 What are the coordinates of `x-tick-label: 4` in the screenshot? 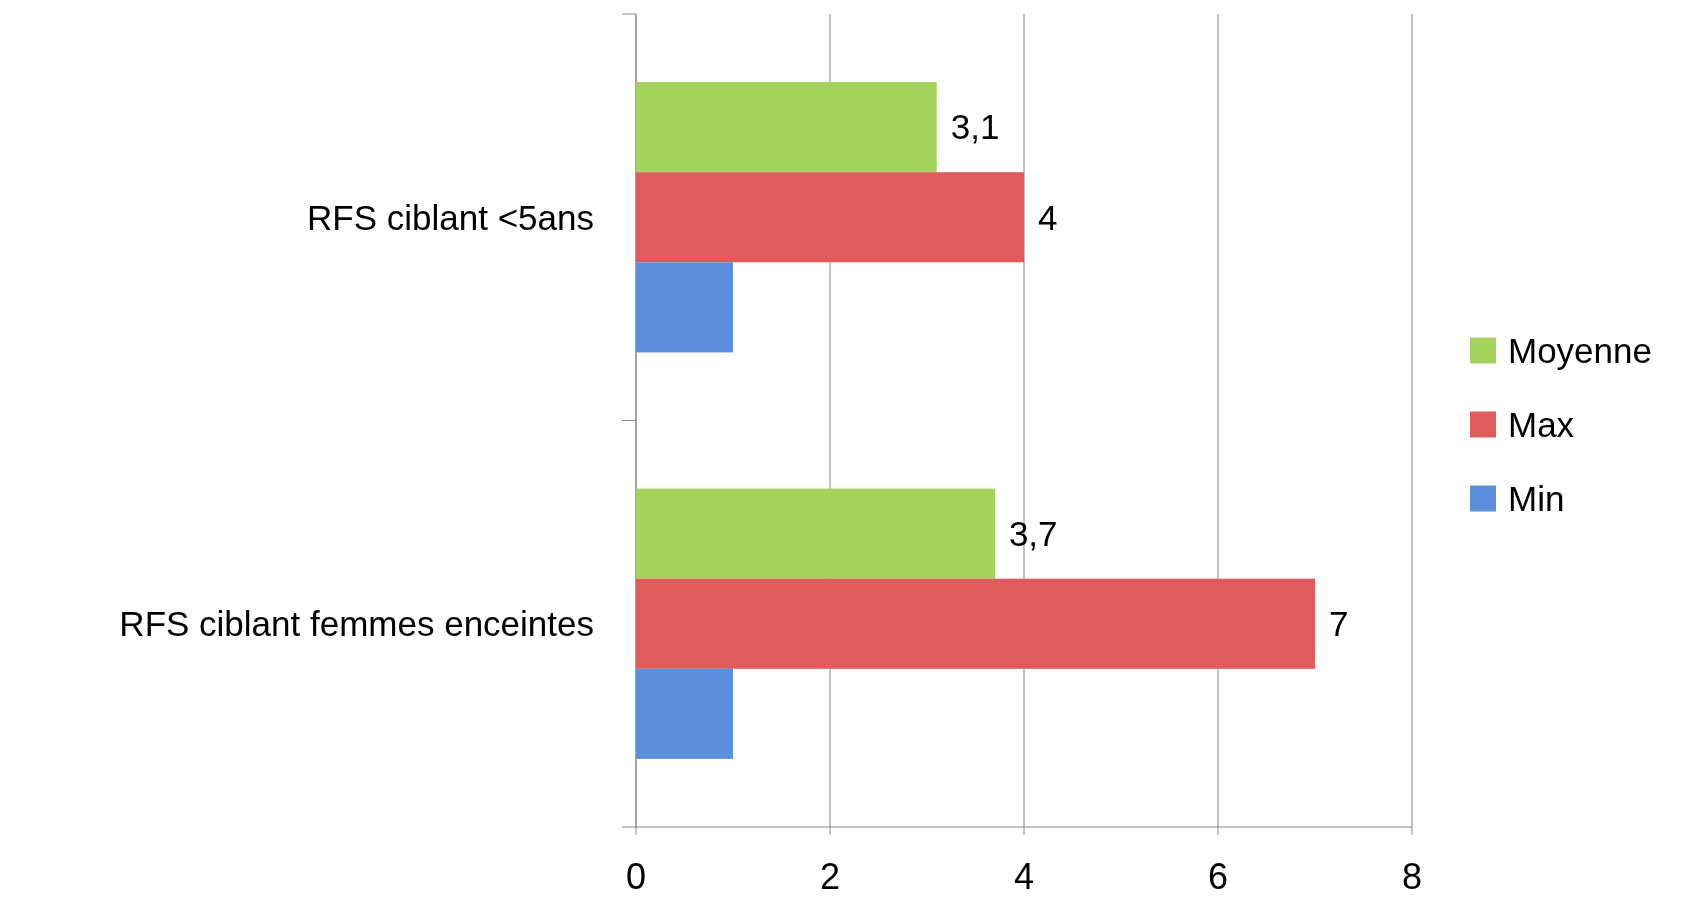 It's located at (1024, 876).